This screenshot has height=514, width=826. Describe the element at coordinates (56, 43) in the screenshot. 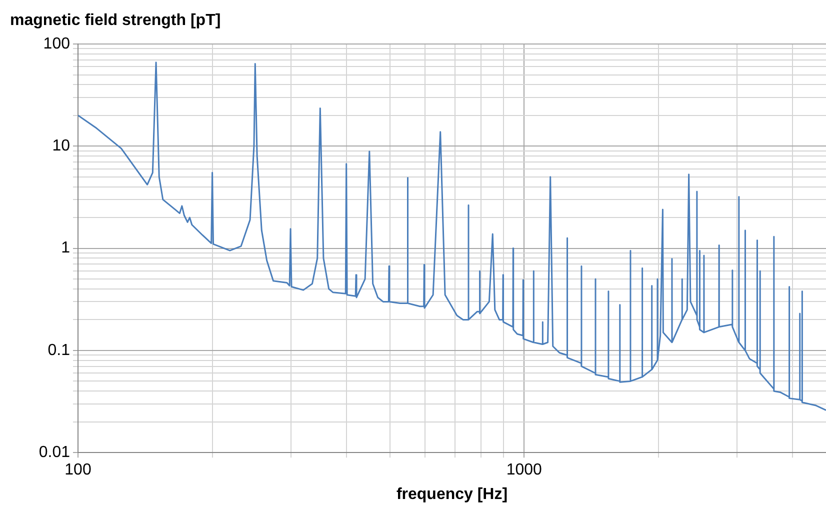

I see `y-tick-label: 100` at that location.